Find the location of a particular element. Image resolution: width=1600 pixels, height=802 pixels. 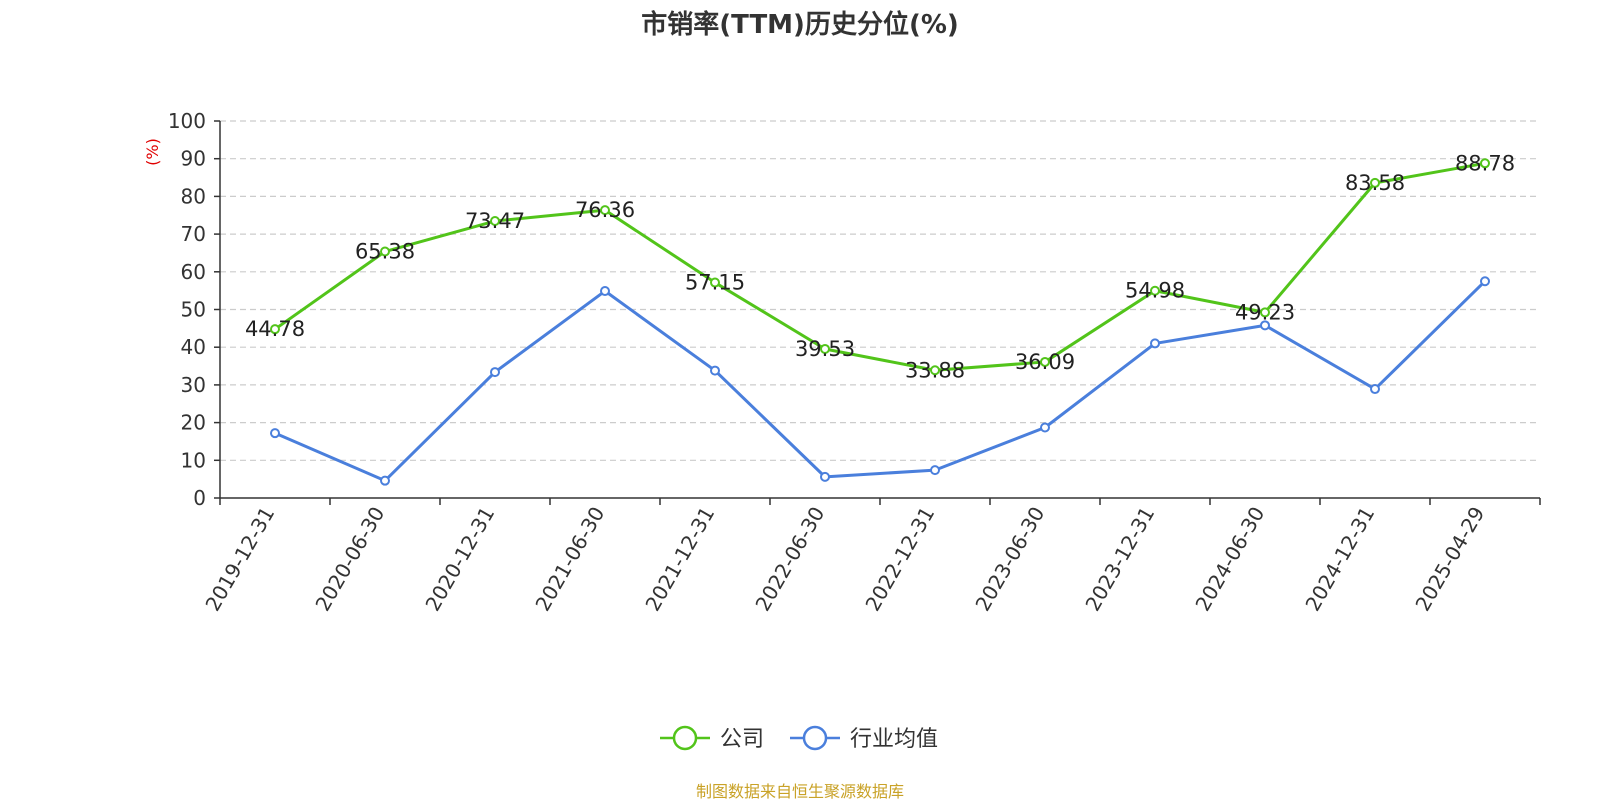

y-tick-label: 10 is located at coordinates (193, 460).